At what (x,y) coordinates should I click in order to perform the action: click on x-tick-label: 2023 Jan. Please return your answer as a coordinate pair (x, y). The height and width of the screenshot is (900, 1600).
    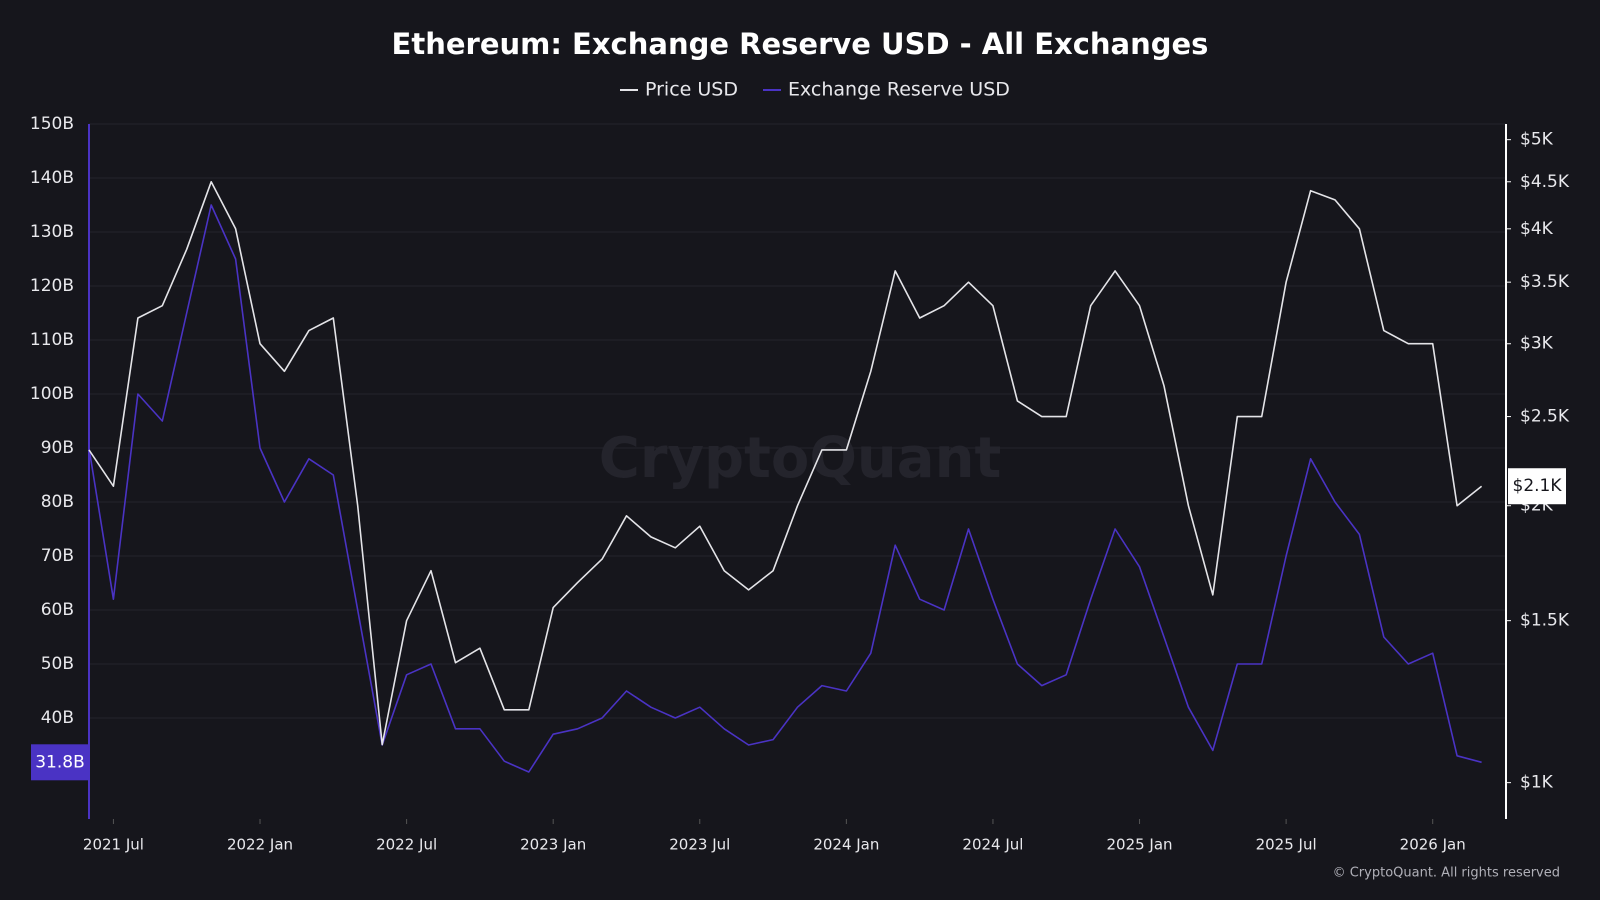
    Looking at the image, I should click on (553, 845).